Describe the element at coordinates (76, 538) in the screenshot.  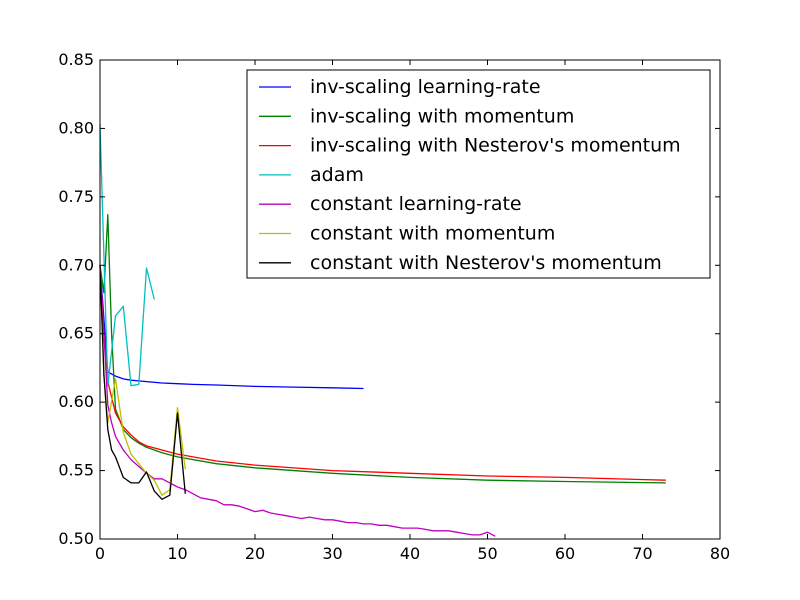
I see `y-tick-label: 0.50` at that location.